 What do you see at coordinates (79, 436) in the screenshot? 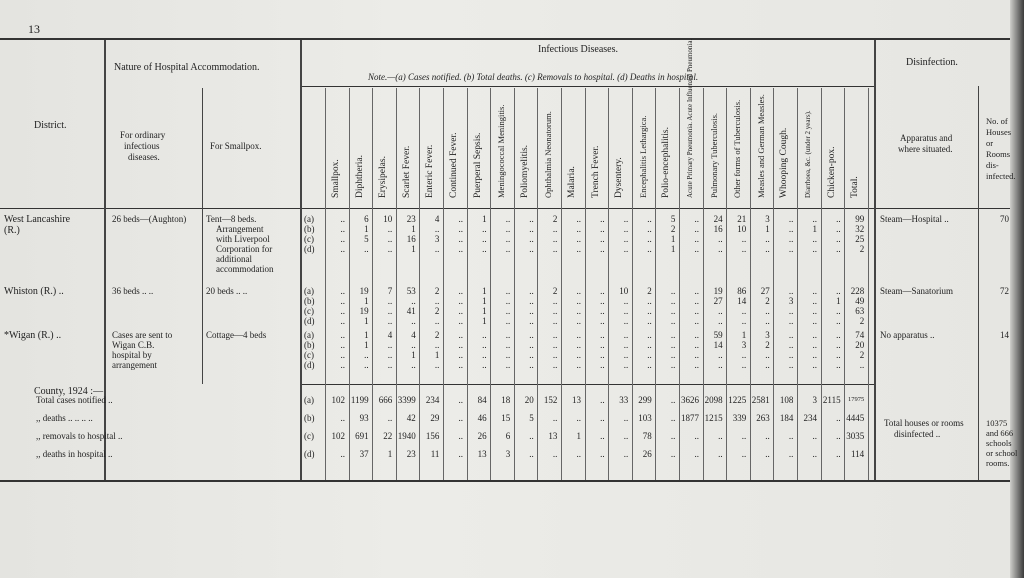
I see `county-row-label: ,, removals to hospital ..` at bounding box center [79, 436].